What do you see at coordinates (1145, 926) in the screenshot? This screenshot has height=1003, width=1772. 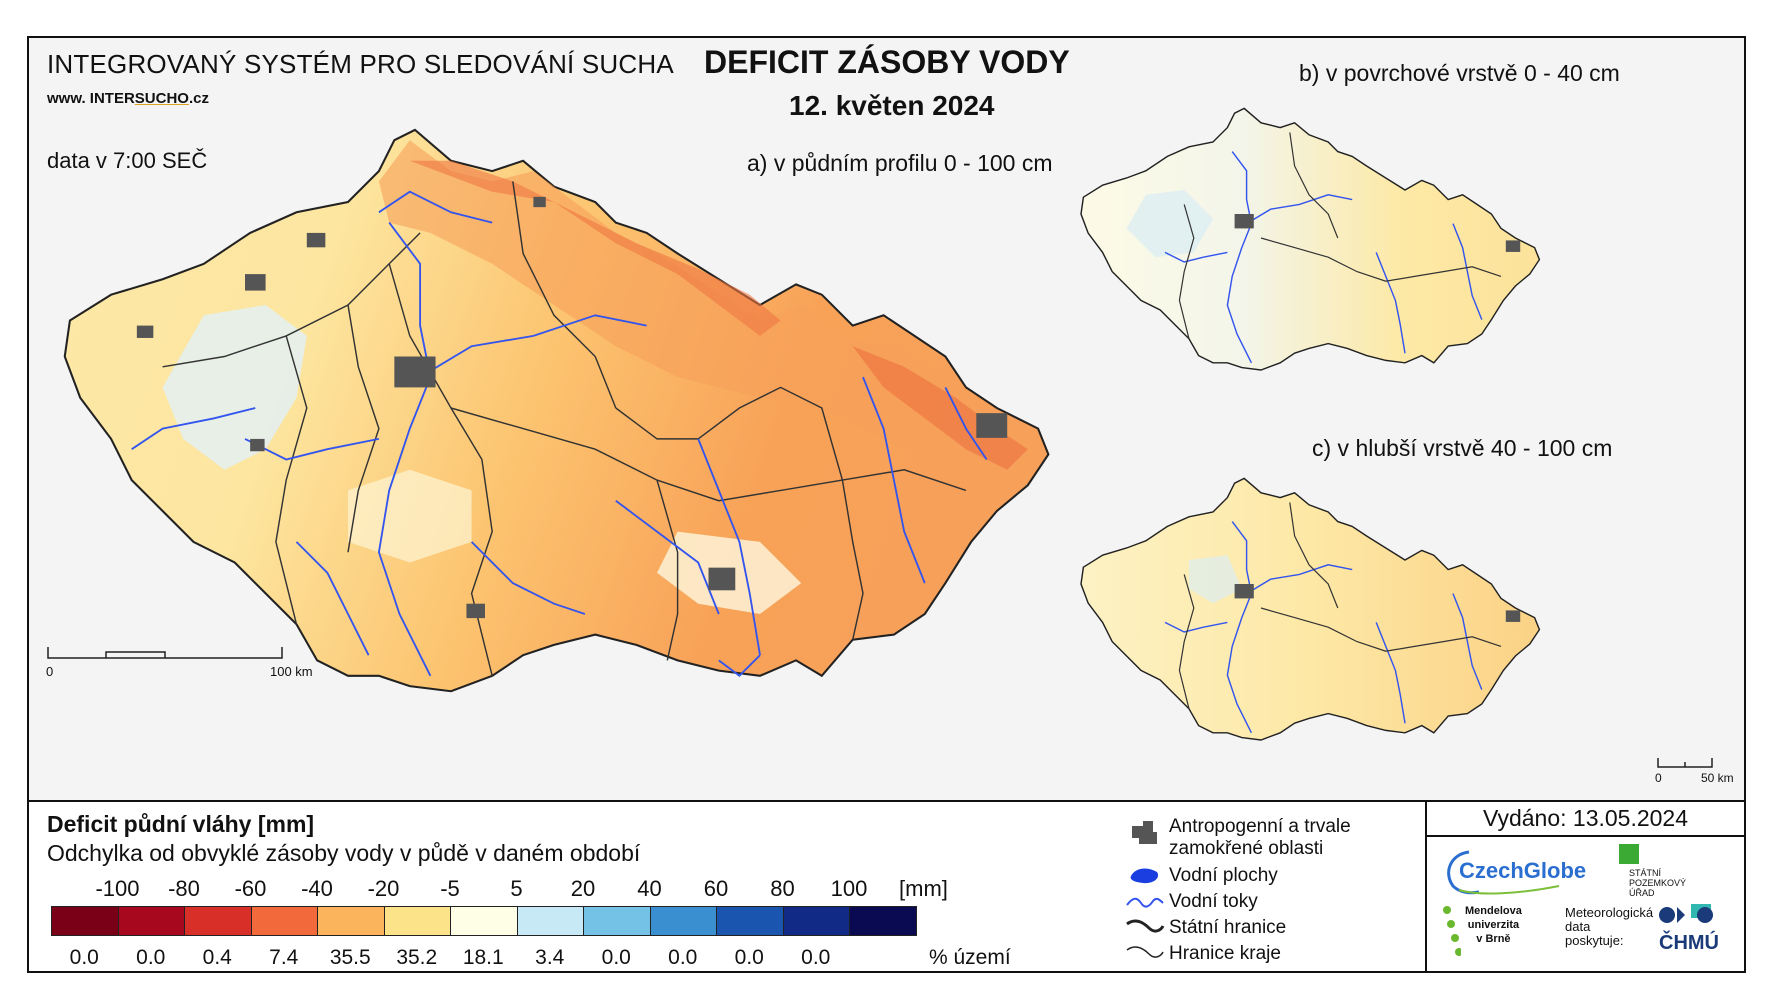 I see `state-border-symbol-icon` at bounding box center [1145, 926].